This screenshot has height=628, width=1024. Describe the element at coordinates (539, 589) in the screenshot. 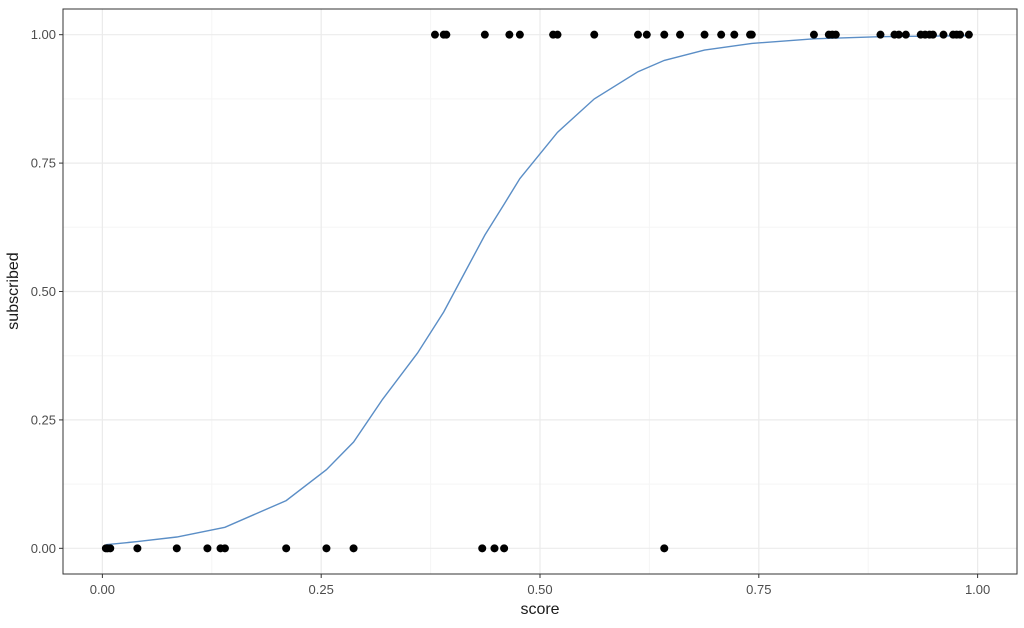

I see `x-tick-label: 0.50` at that location.